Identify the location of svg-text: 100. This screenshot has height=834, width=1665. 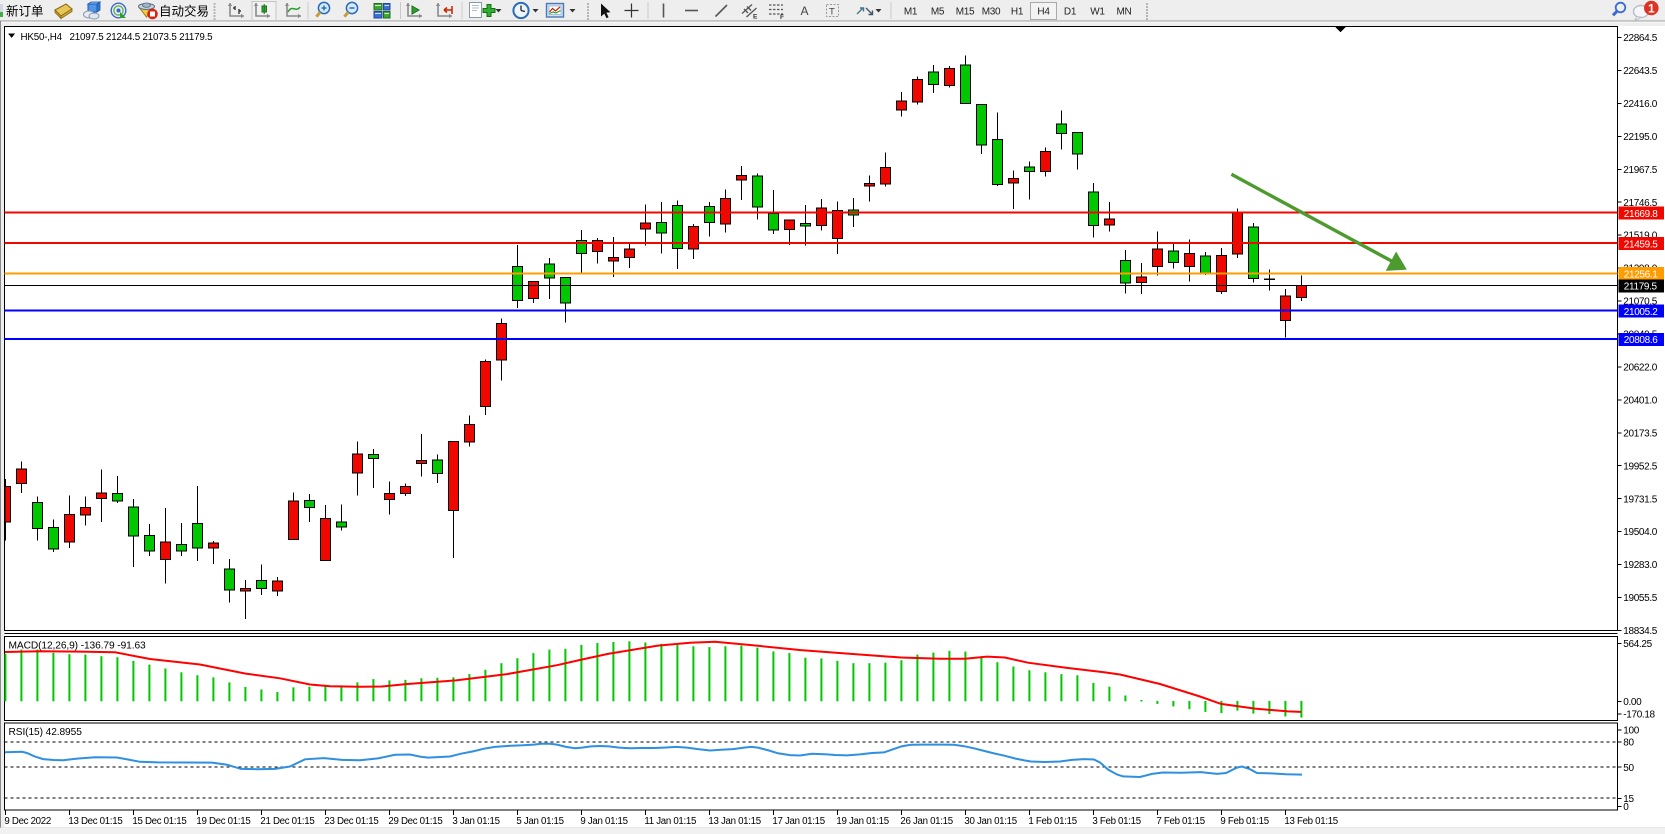
(1631, 731).